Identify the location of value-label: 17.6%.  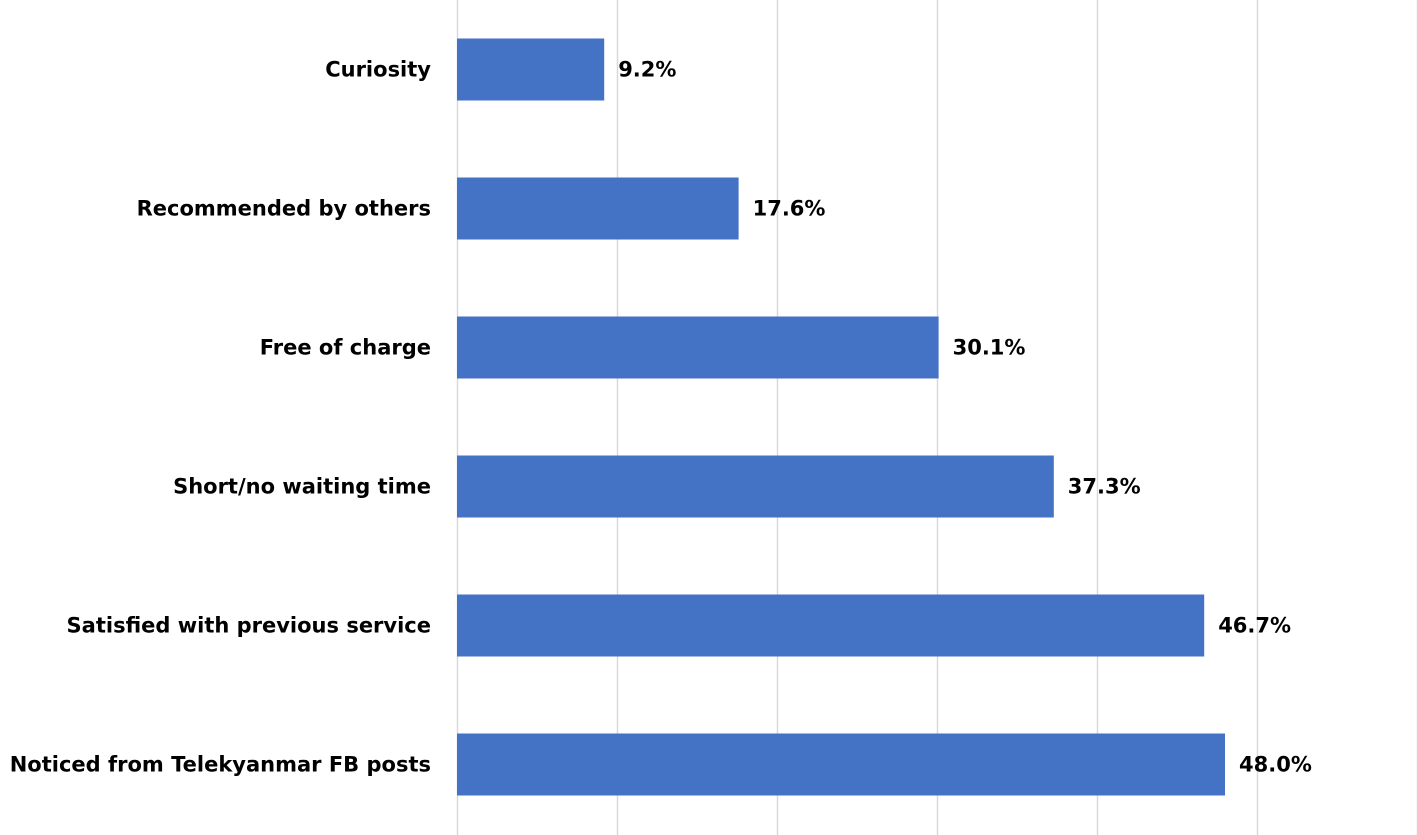
(789, 209).